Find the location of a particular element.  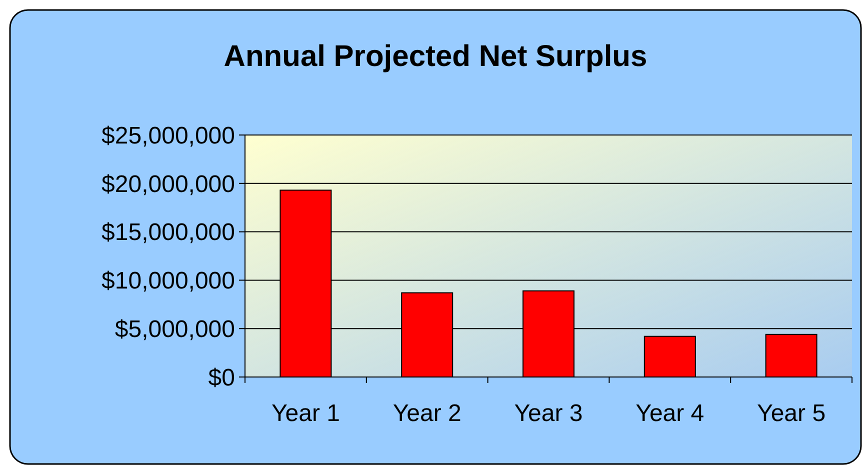

y-tick-label: $25,000,000 is located at coordinates (168, 136).